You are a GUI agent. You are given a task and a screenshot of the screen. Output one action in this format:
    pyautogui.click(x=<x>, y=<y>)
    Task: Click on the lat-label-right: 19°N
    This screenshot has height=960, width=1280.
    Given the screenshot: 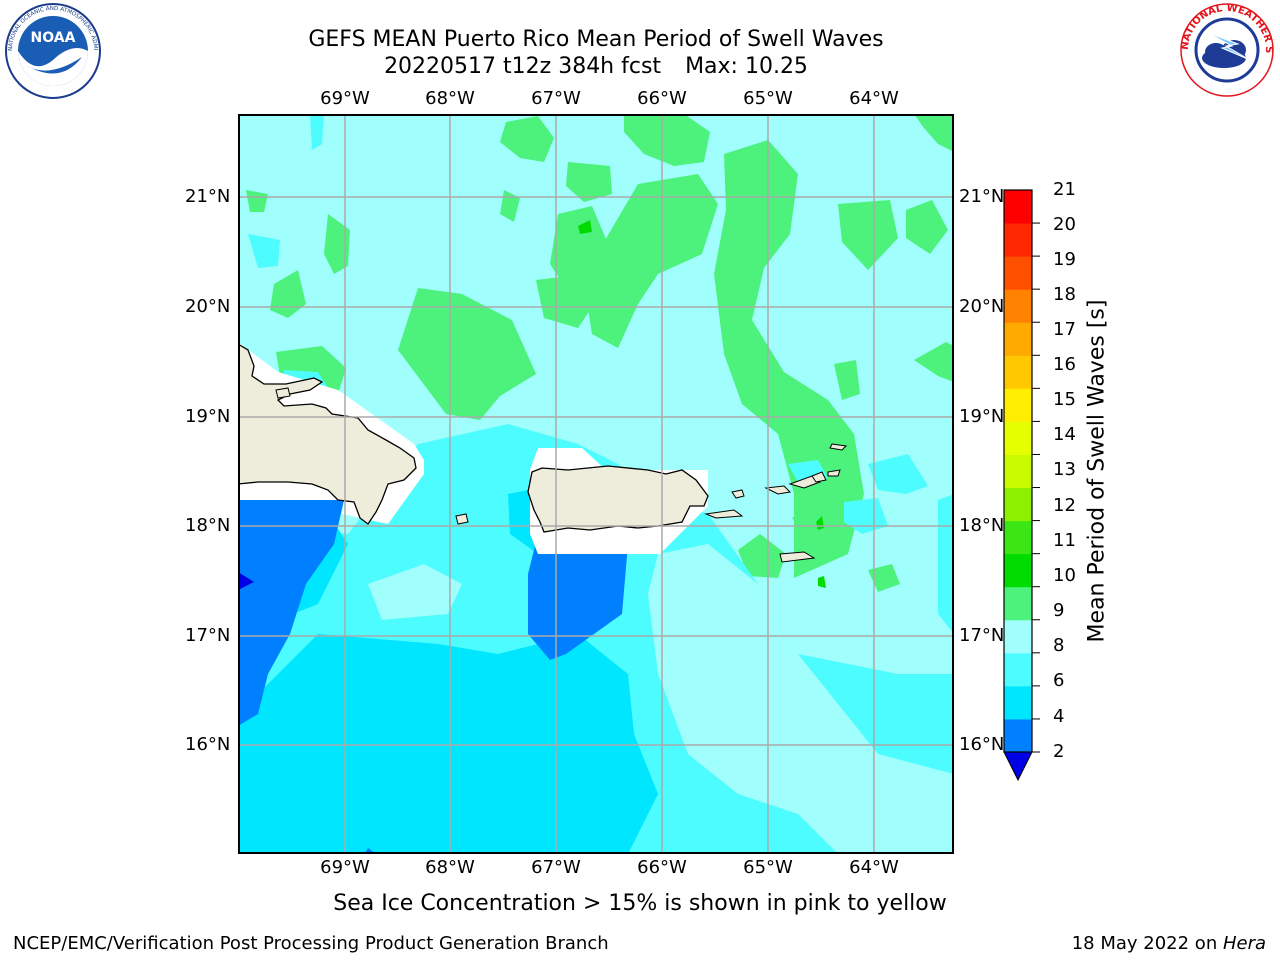 What is the action you would take?
    pyautogui.click(x=982, y=416)
    